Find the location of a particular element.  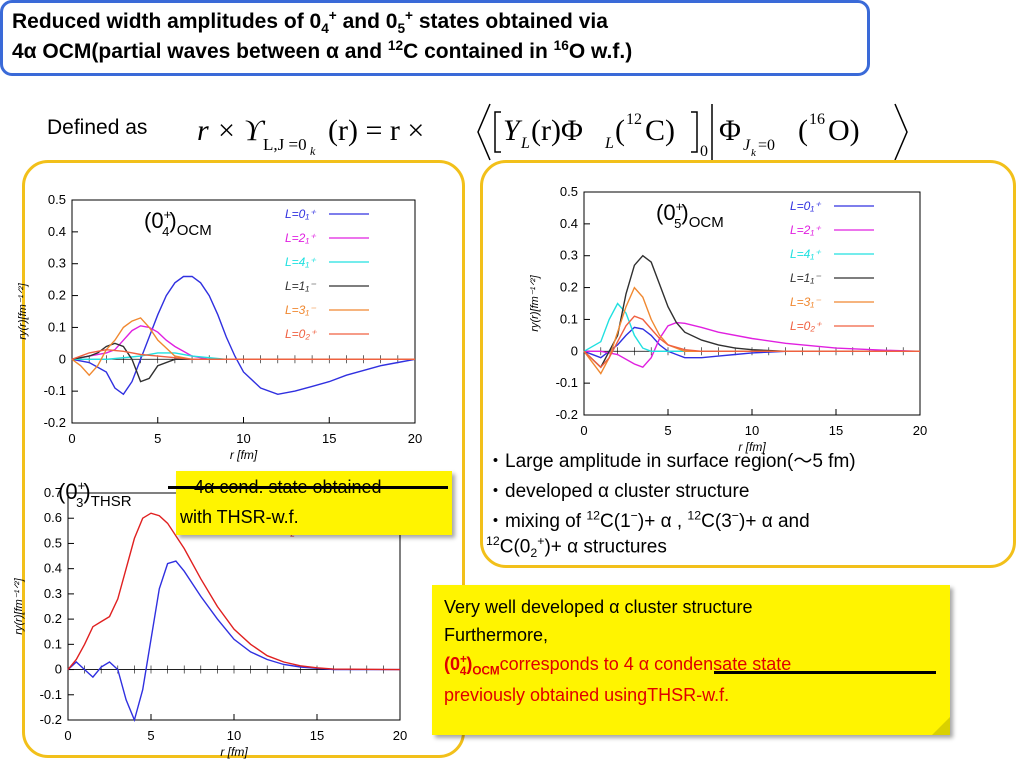

formula-o16-sup: 16 is located at coordinates (817, 119).